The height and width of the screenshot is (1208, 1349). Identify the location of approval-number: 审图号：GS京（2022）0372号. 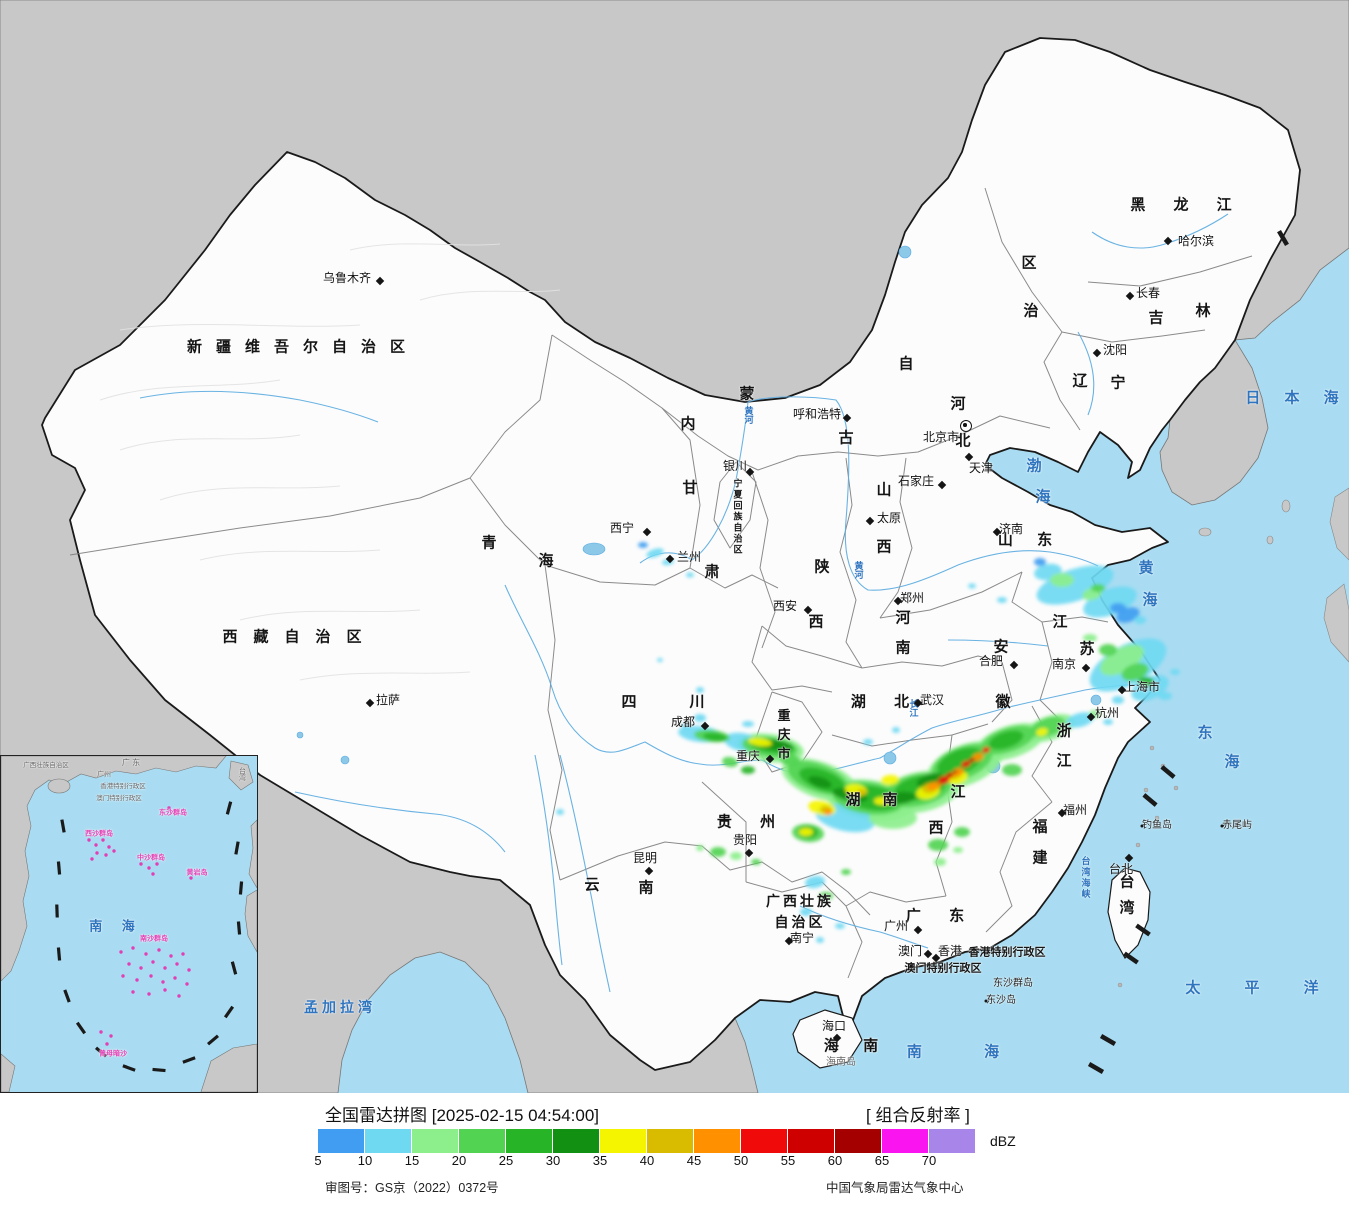
(412, 1188).